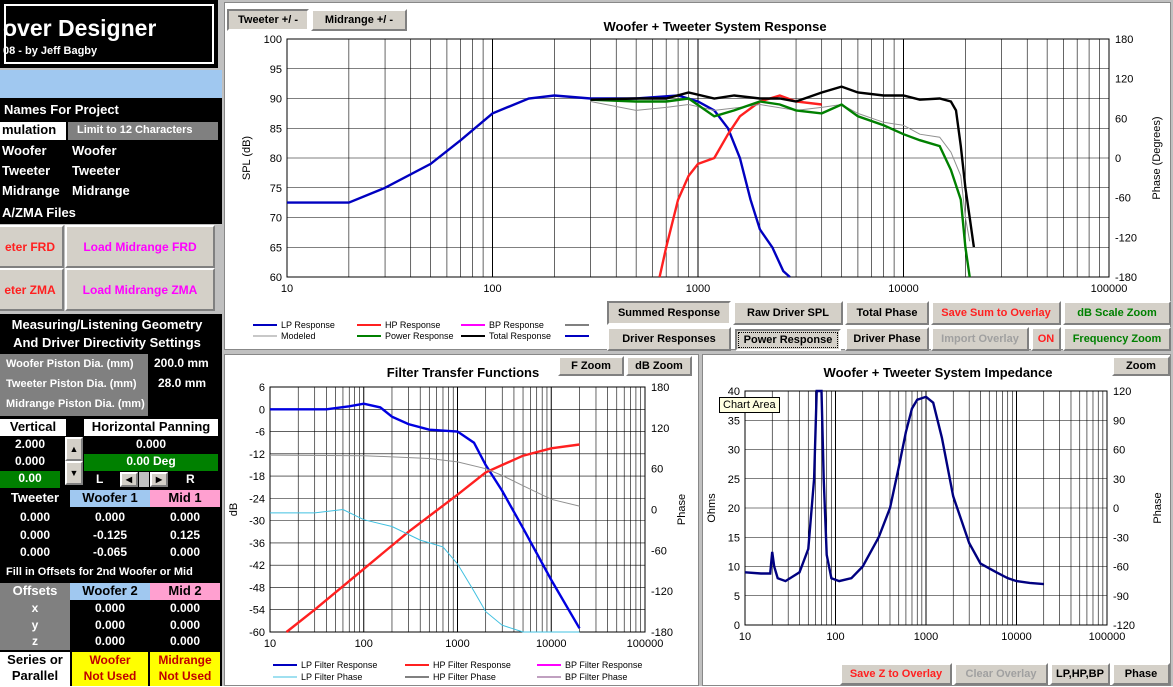  I want to click on vertical-up-button: ▲, so click(74, 449).